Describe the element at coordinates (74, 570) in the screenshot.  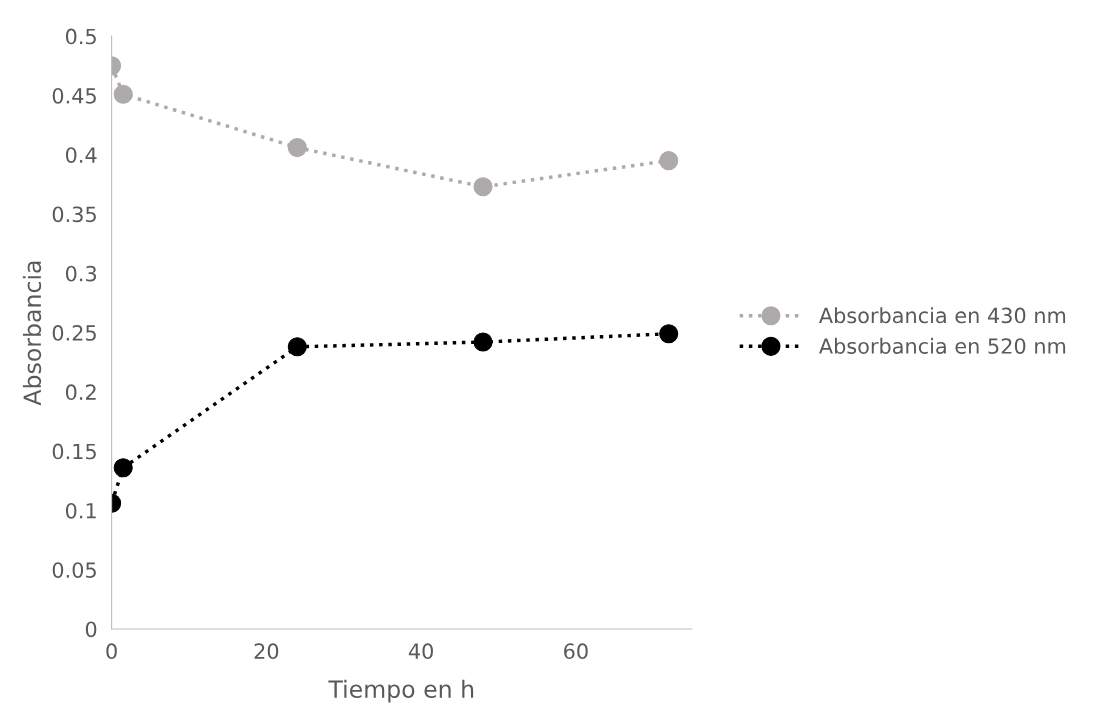
I see `y-tick-label: 0.05` at that location.